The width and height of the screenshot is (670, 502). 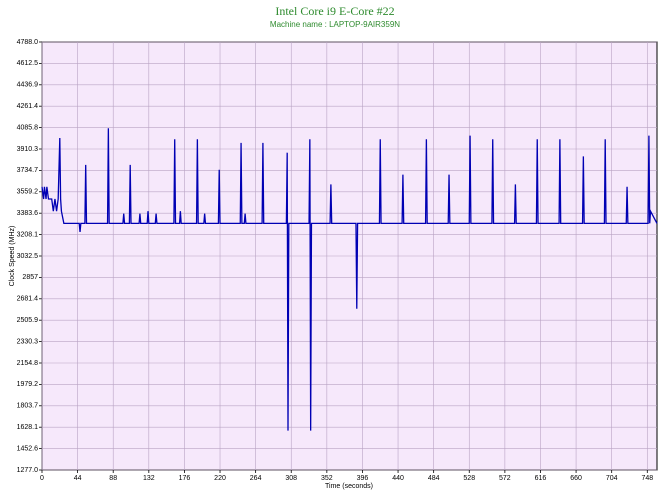 What do you see at coordinates (647, 478) in the screenshot?
I see `x-tick-label: 748` at bounding box center [647, 478].